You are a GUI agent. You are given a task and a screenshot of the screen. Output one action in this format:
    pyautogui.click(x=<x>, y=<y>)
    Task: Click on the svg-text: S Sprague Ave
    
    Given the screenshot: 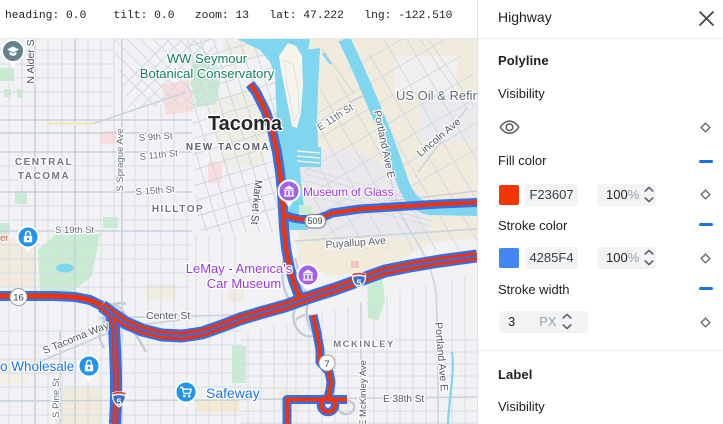 What is the action you would take?
    pyautogui.click(x=120, y=159)
    